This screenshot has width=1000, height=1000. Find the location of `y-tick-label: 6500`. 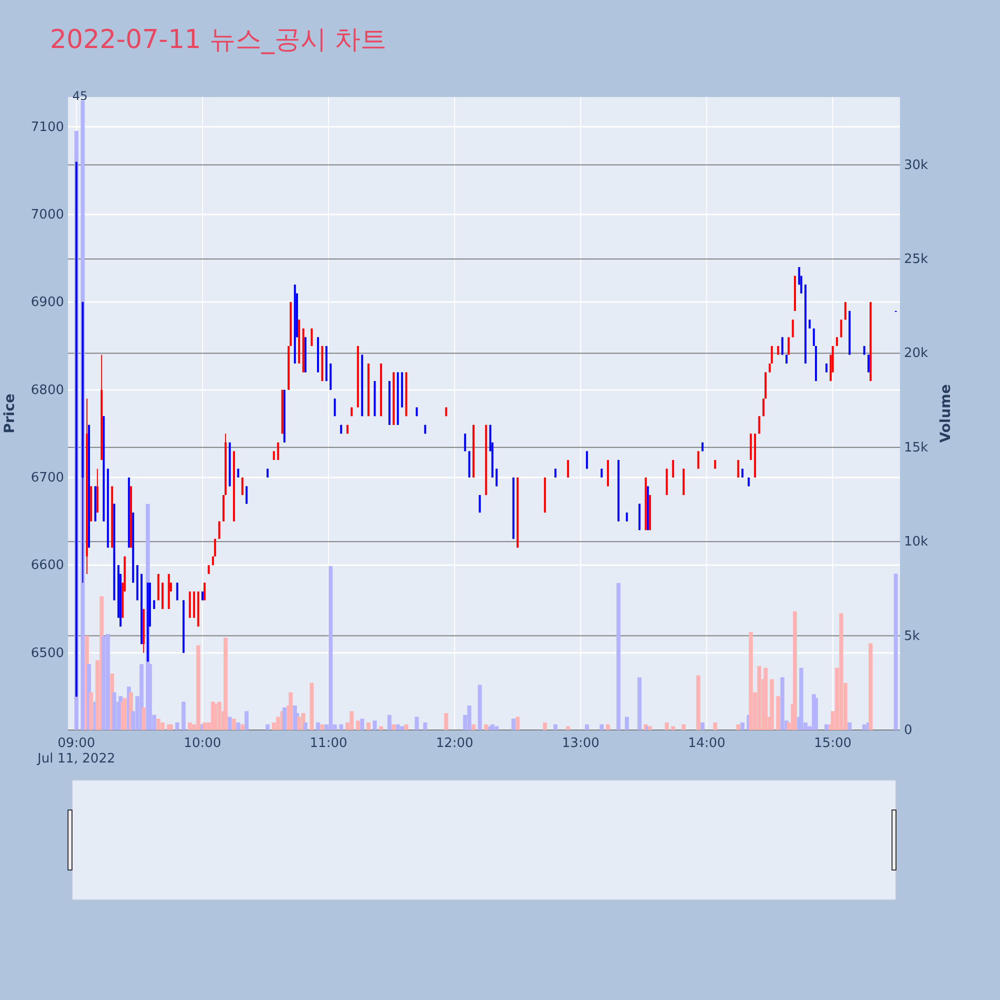

y-tick-label: 6500 is located at coordinates (47, 653).